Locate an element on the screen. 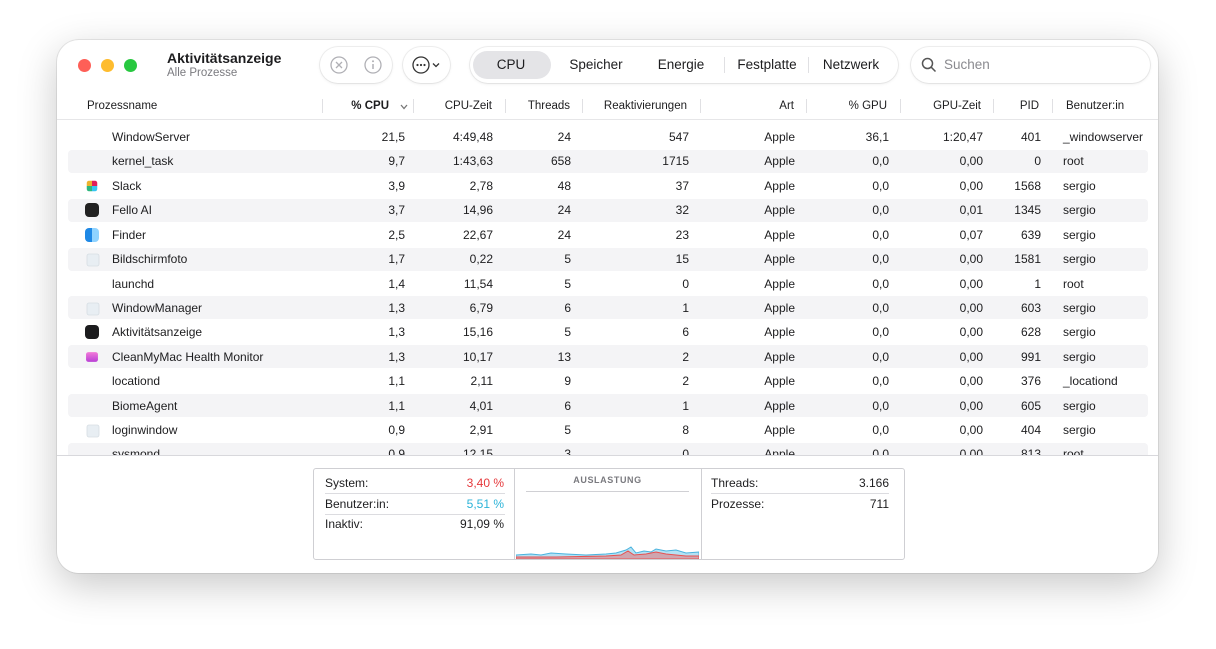  cell: BiomeAgent is located at coordinates (145, 405).